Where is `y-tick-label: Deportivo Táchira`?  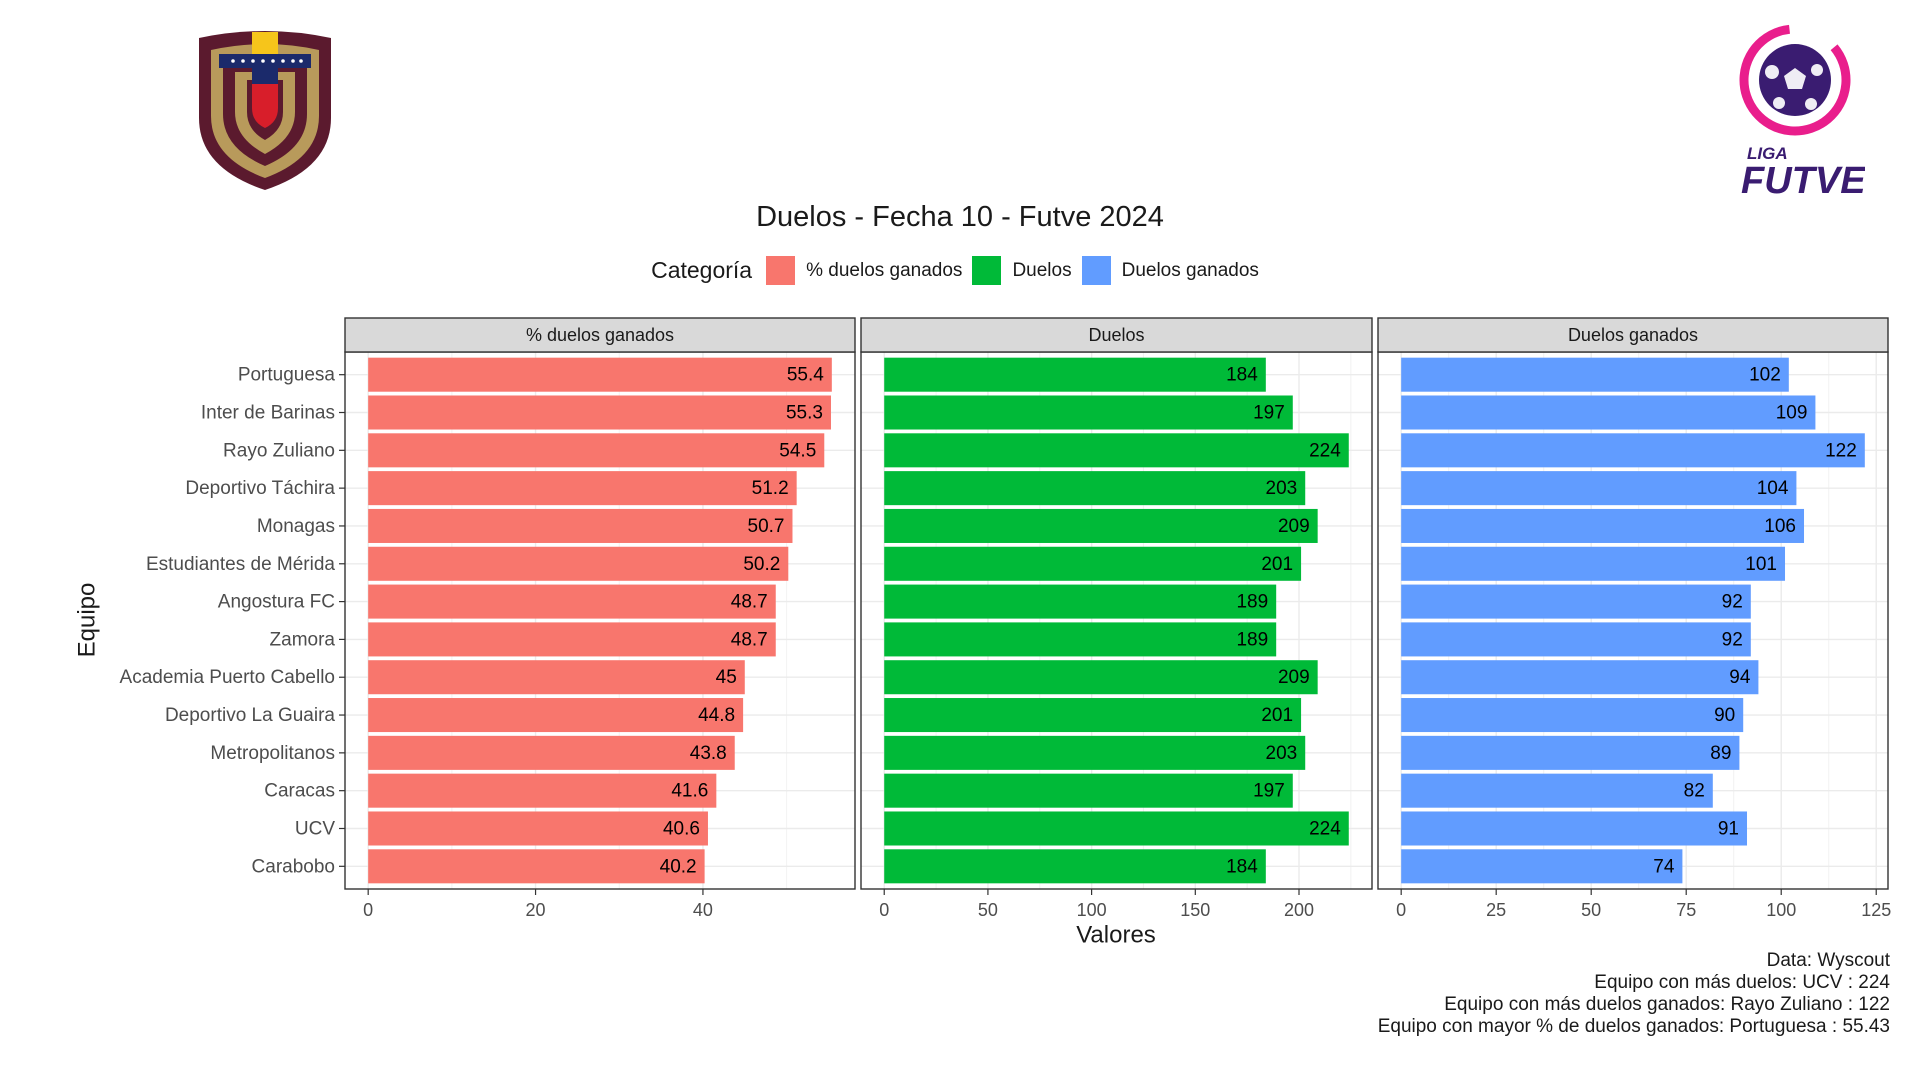 y-tick-label: Deportivo Táchira is located at coordinates (260, 488).